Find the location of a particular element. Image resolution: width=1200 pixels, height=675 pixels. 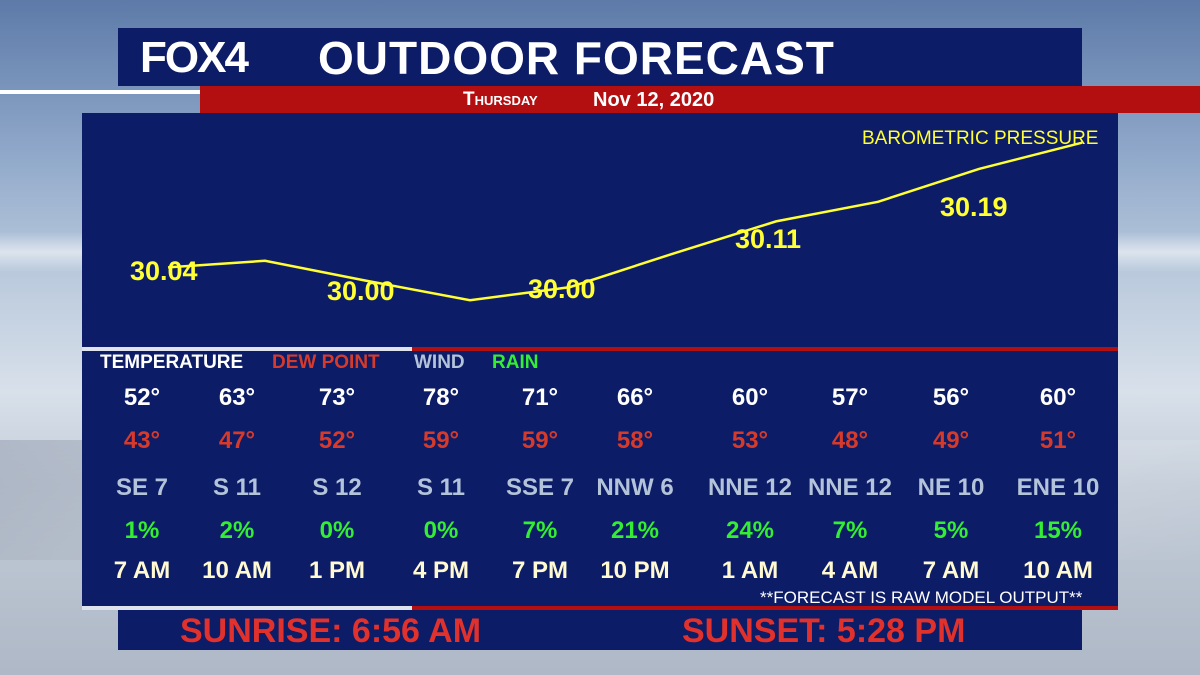

forecast-time: 4 PM is located at coordinates (440, 570).